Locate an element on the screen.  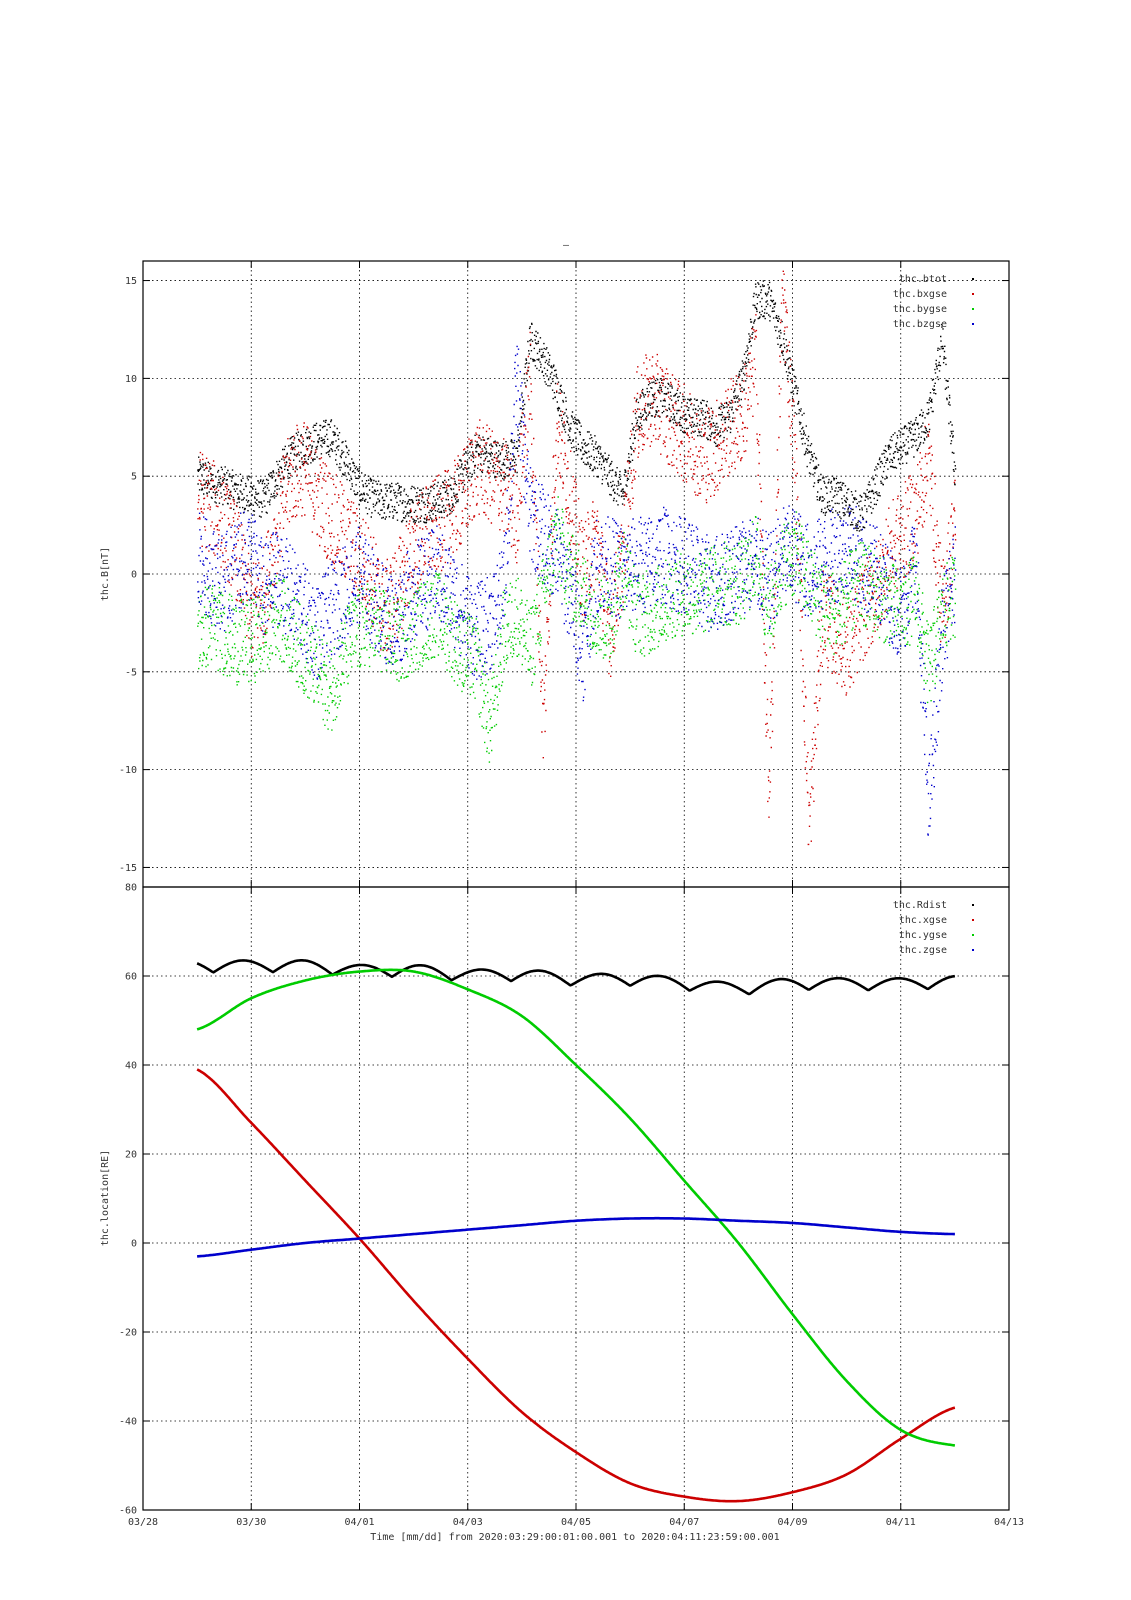
location-legend-label: thc.ygse is located at coordinates (923, 935).